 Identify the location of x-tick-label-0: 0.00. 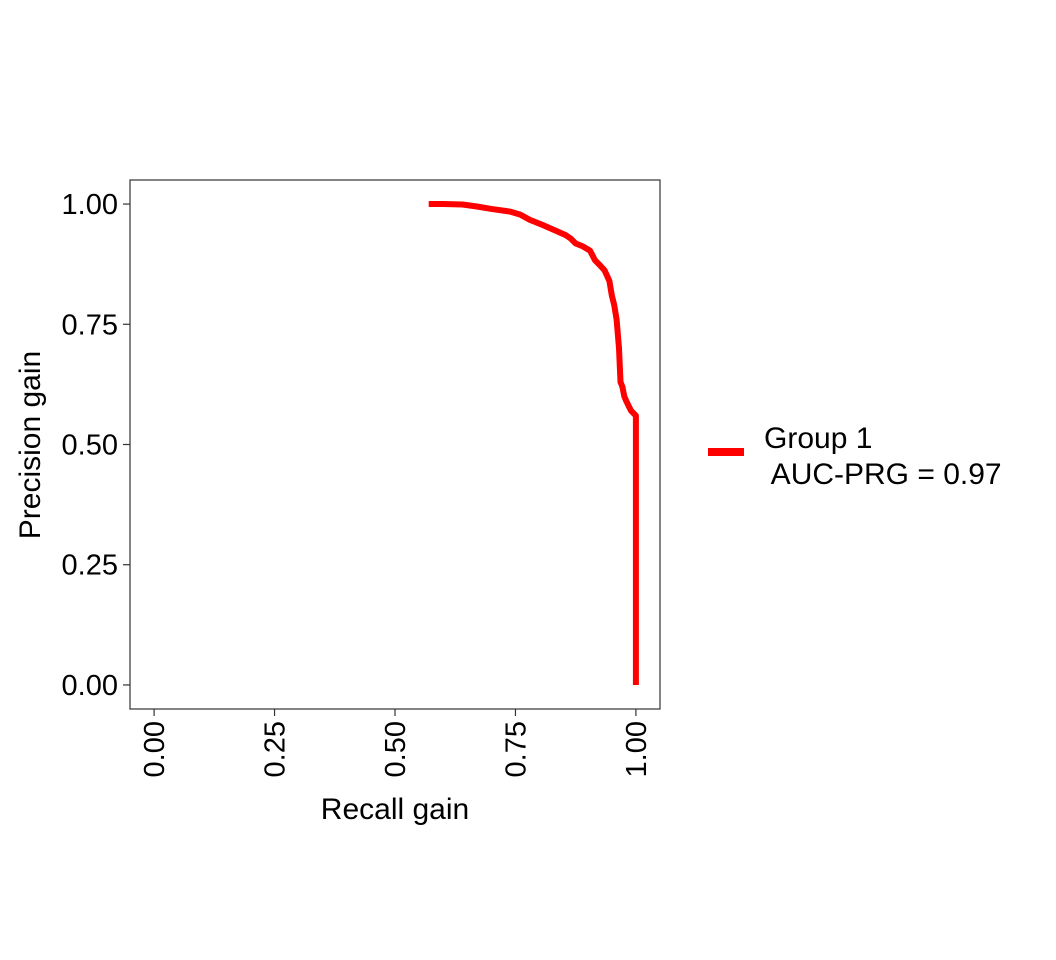
(155, 749).